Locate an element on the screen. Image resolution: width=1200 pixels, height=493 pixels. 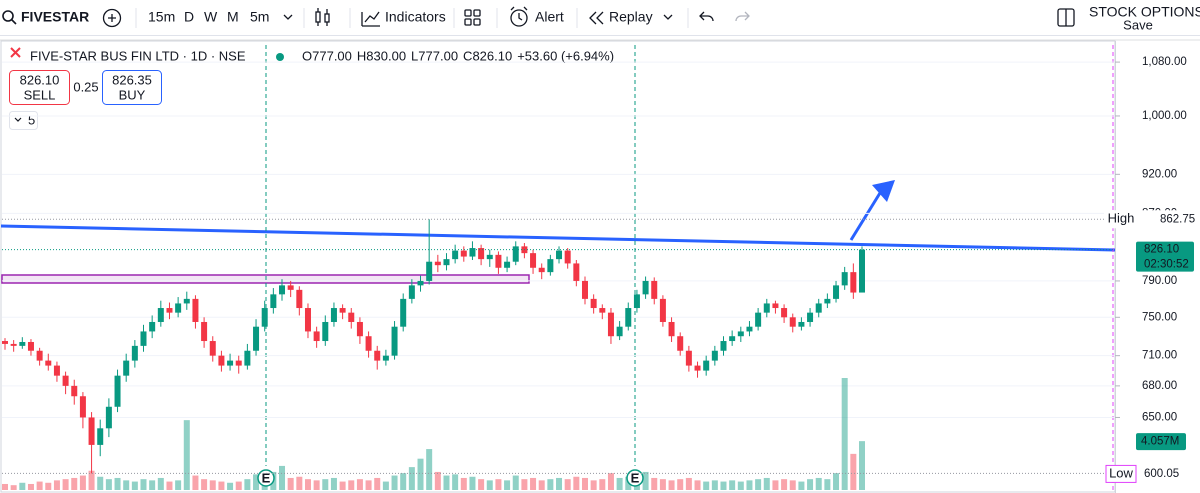
undo is located at coordinates (706, 16).